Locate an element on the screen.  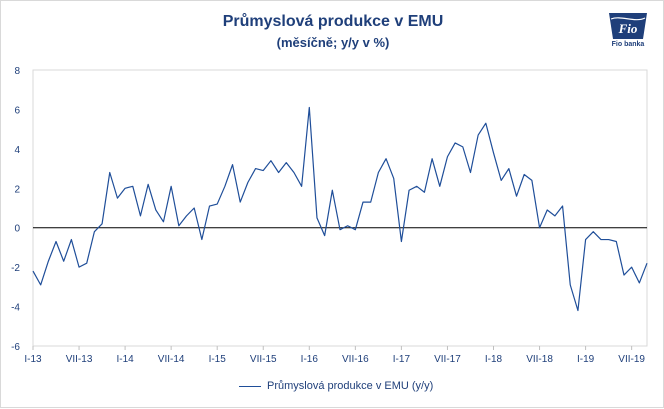
y-tick-label: -6 is located at coordinates (15, 347).